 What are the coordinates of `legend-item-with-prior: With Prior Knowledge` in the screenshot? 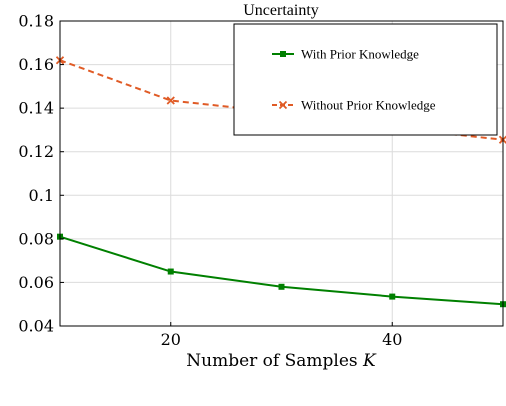 It's located at (345, 54).